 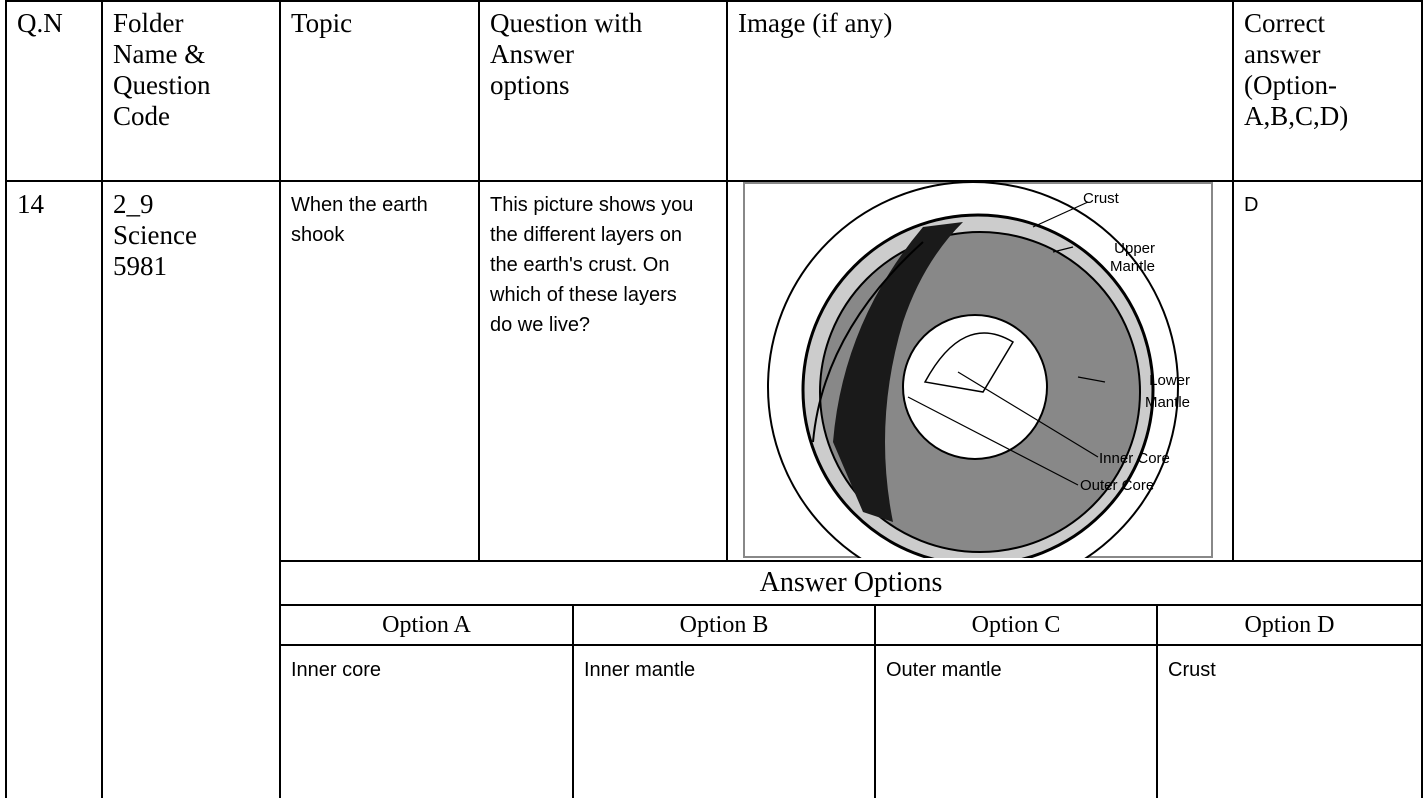 What do you see at coordinates (1132, 257) in the screenshot?
I see `image-label: Upper Mantle` at bounding box center [1132, 257].